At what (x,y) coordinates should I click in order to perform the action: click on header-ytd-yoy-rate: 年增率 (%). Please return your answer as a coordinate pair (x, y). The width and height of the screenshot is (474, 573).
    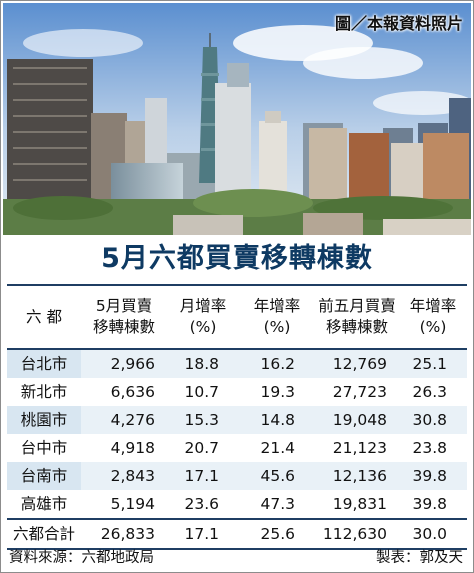
    Looking at the image, I should click on (433, 316).